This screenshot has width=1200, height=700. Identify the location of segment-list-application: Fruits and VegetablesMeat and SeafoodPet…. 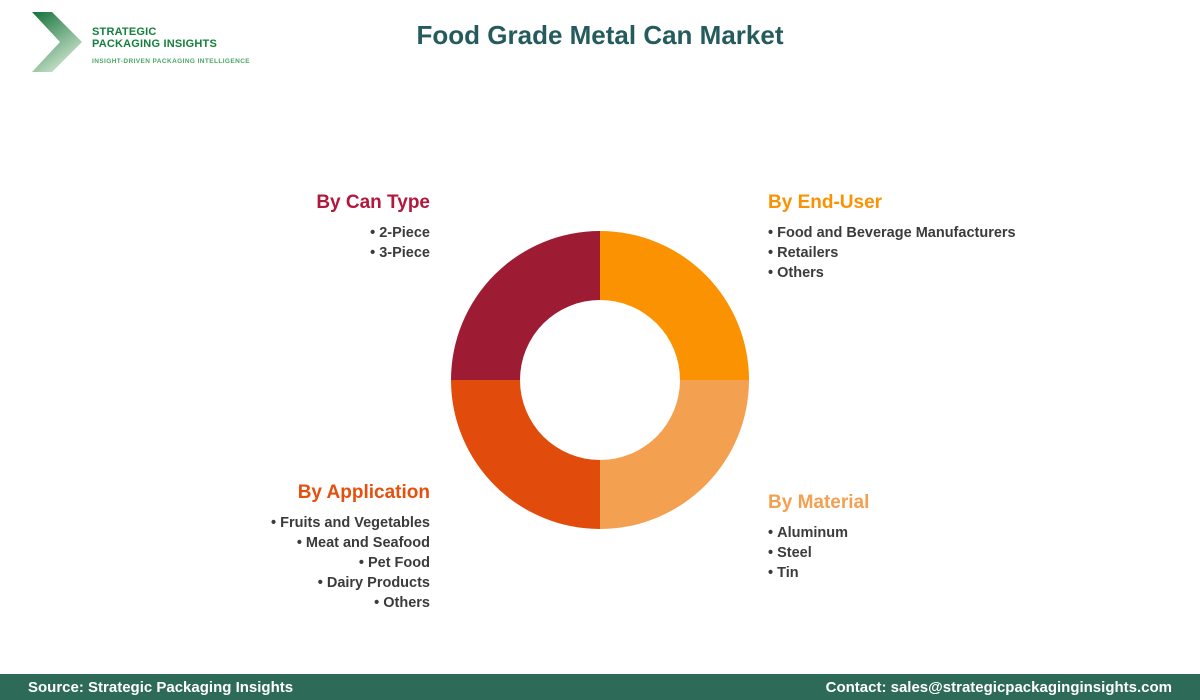
(305, 563).